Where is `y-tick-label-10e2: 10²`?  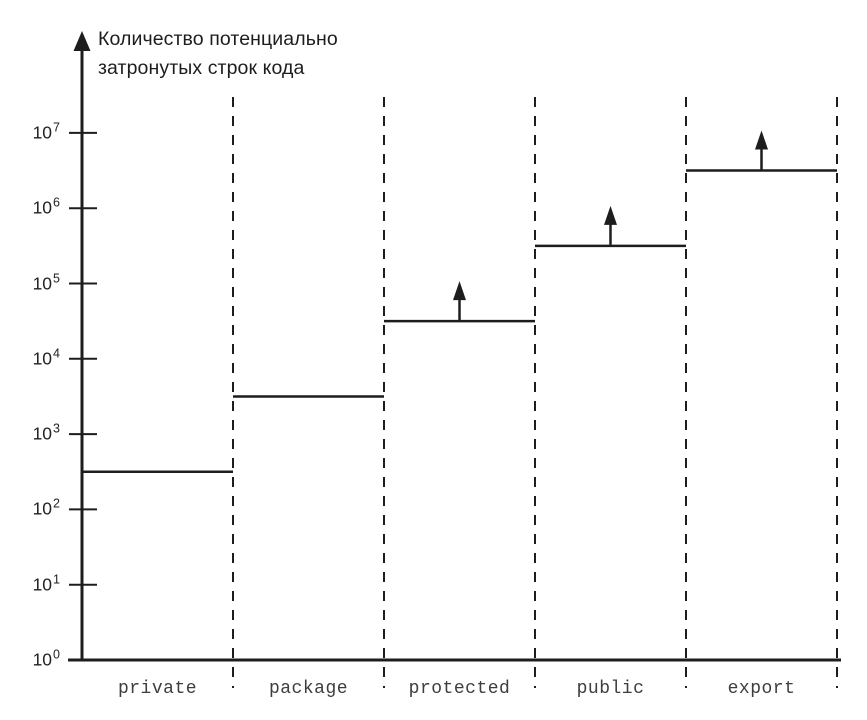 y-tick-label-10e2: 10² is located at coordinates (46, 508).